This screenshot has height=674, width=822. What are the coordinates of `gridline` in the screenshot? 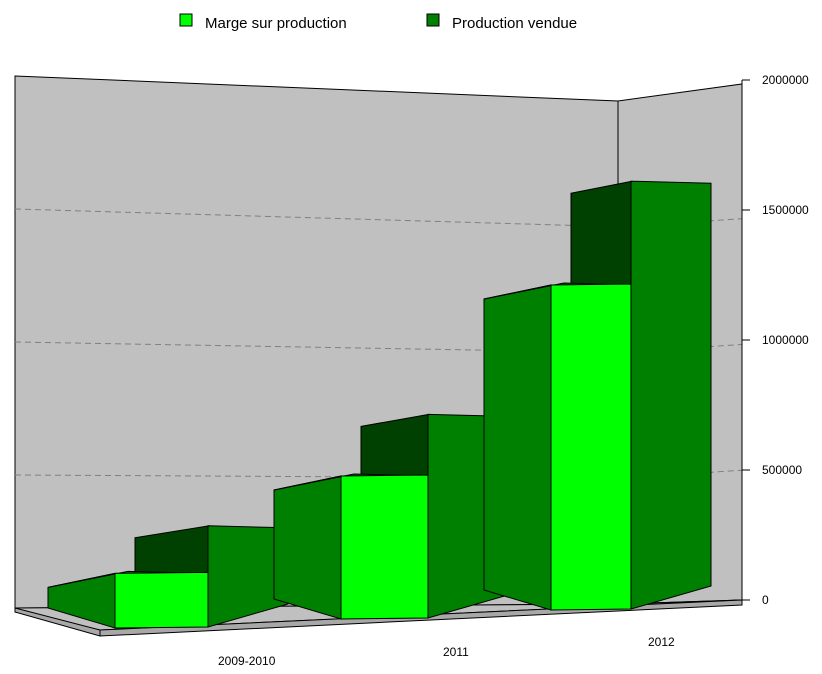 It's located at (316, 218).